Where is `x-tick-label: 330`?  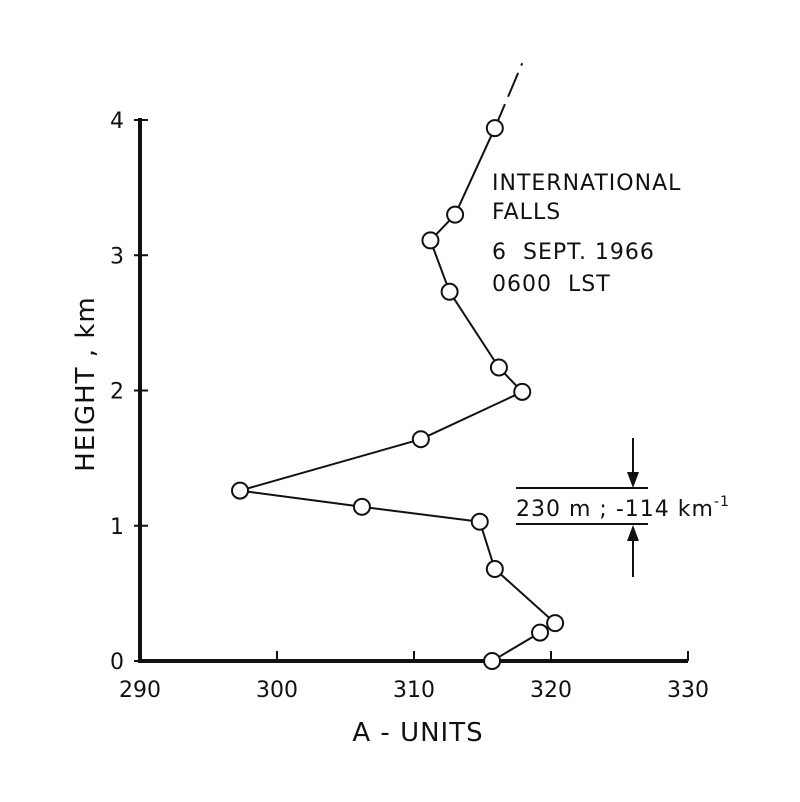
x-tick-label: 330 is located at coordinates (688, 690).